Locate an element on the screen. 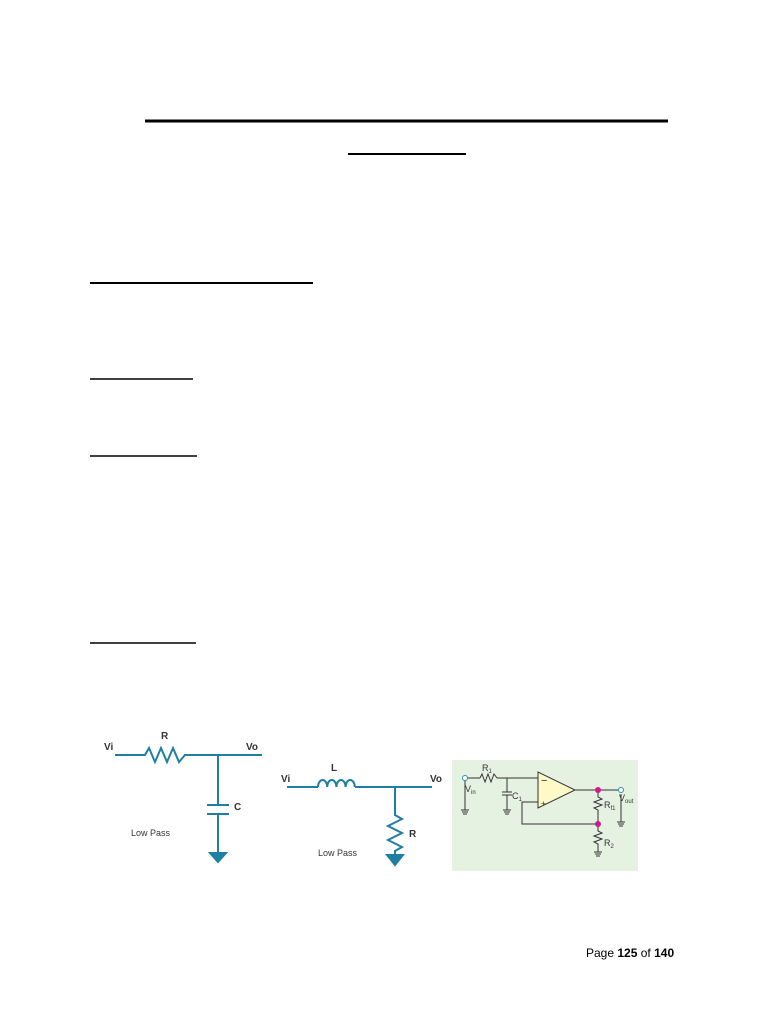 This screenshot has height=1029, width=768. label: Vin is located at coordinates (470, 790).